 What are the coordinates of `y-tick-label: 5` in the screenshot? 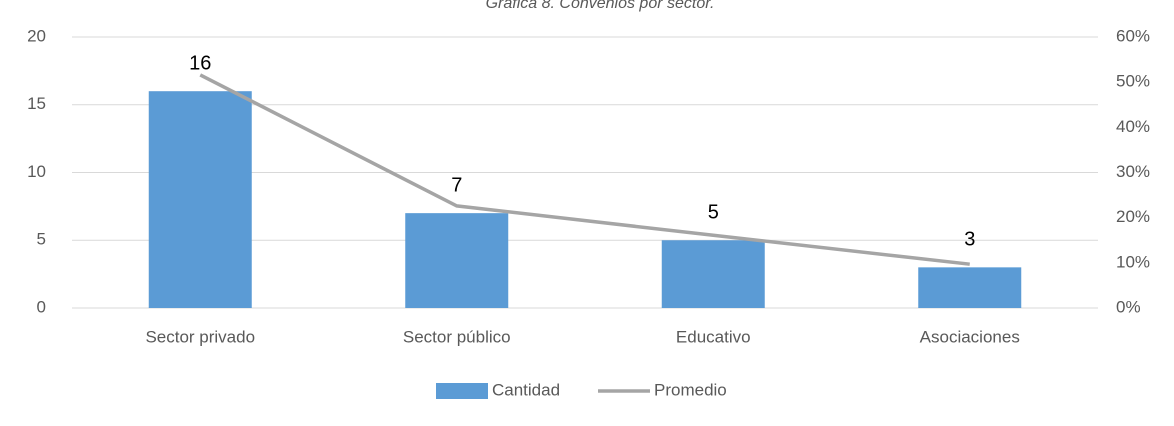 It's located at (41, 239).